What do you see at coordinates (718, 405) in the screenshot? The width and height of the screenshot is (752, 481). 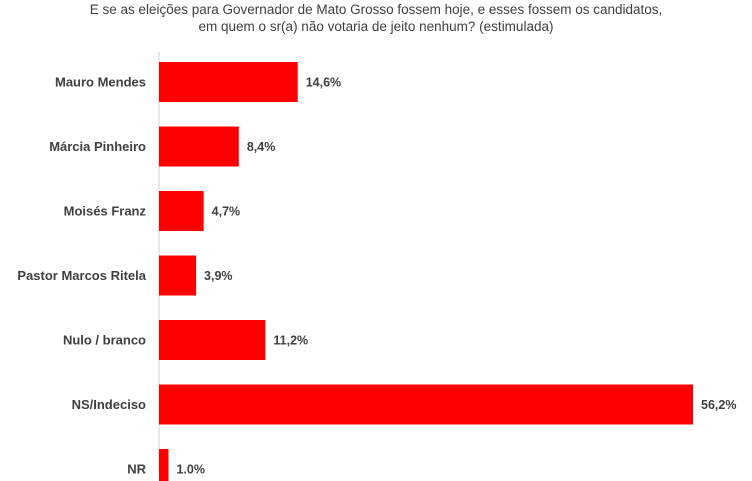 I see `value-label-5: 56,2%` at bounding box center [718, 405].